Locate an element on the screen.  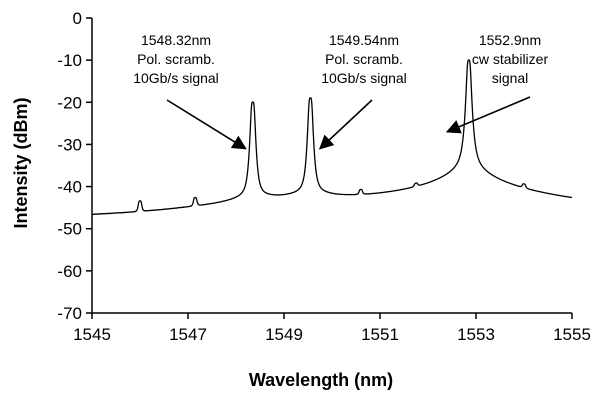
annotation-2: 1549.54nm Pol. scramb. 10Gb/s signal is located at coordinates (362, 91).